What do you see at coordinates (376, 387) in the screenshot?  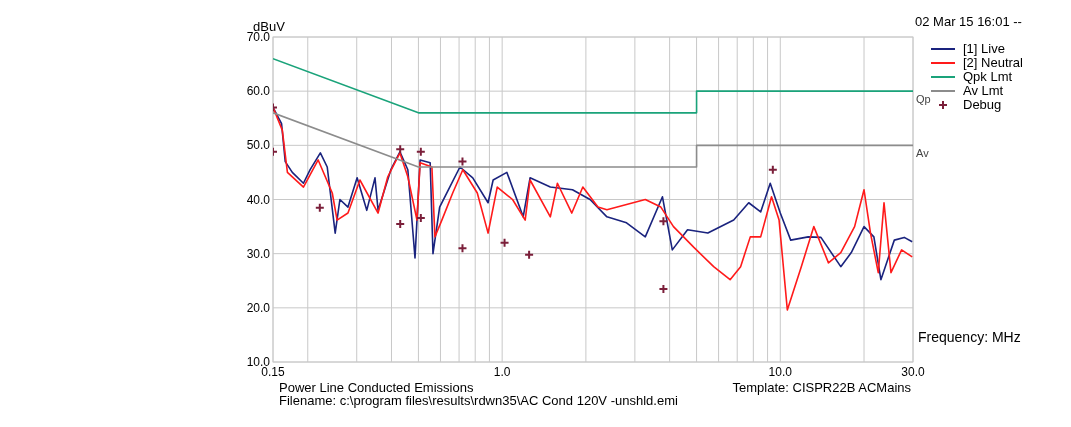 I see `text: Power Line Conducted Emissions` at bounding box center [376, 387].